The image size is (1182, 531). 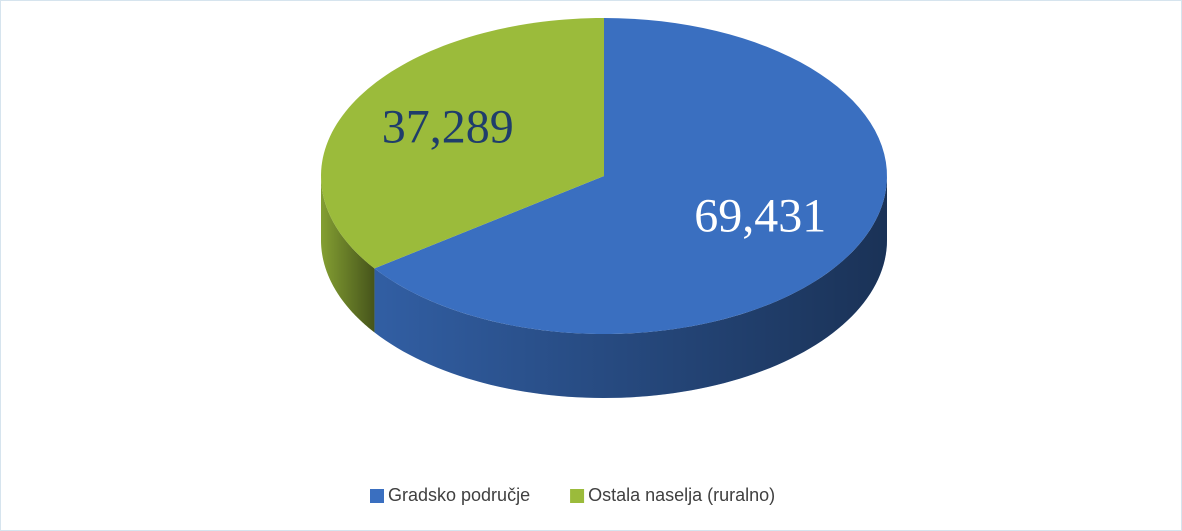 I want to click on slice-side-shade, so click(x=348, y=254).